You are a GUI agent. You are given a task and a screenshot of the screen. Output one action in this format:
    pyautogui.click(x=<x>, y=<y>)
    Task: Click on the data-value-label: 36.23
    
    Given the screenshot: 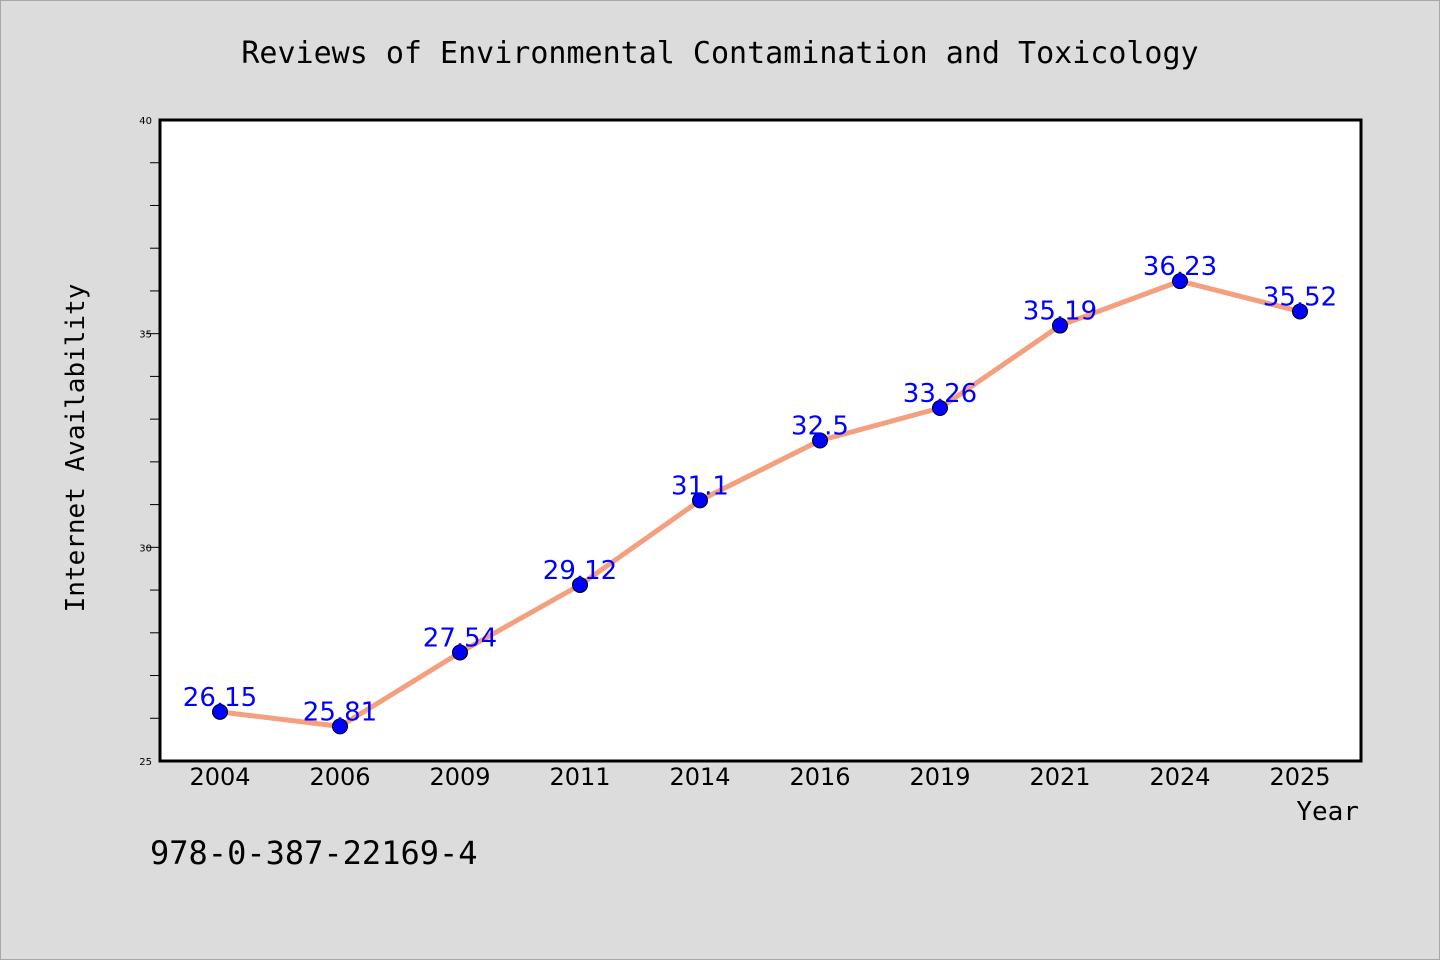 What is the action you would take?
    pyautogui.click(x=1180, y=267)
    